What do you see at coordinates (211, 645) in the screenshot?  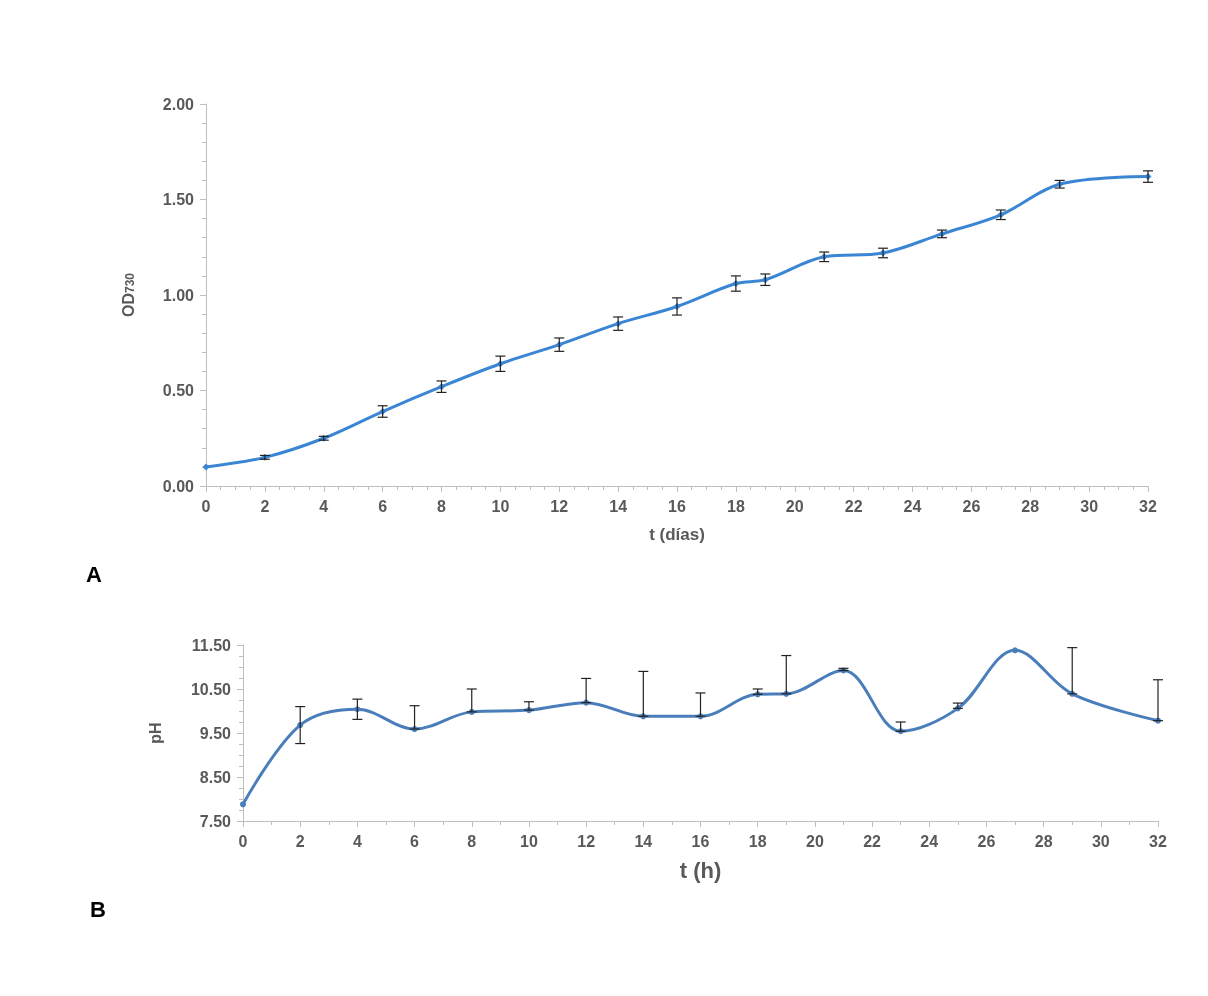 I see `y-tick-label: 11.50` at bounding box center [211, 645].